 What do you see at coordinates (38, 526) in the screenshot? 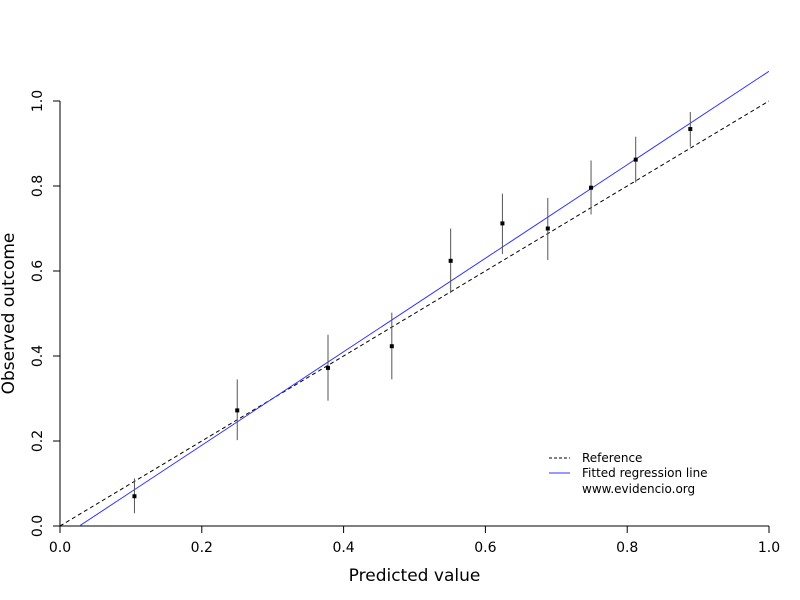
I see `y-tick-label: 0.0` at bounding box center [38, 526].